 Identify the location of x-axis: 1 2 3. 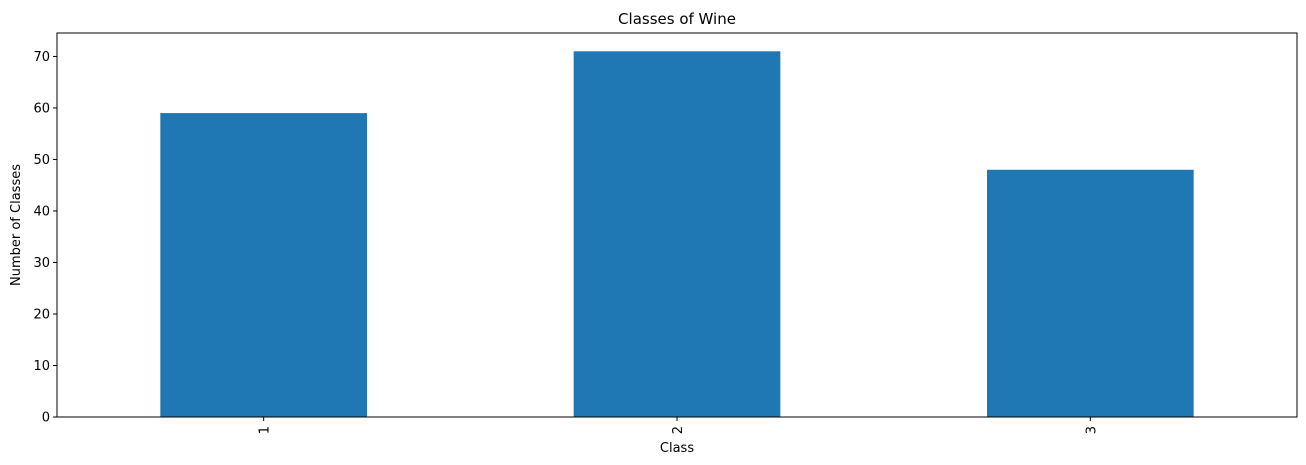
(678, 425).